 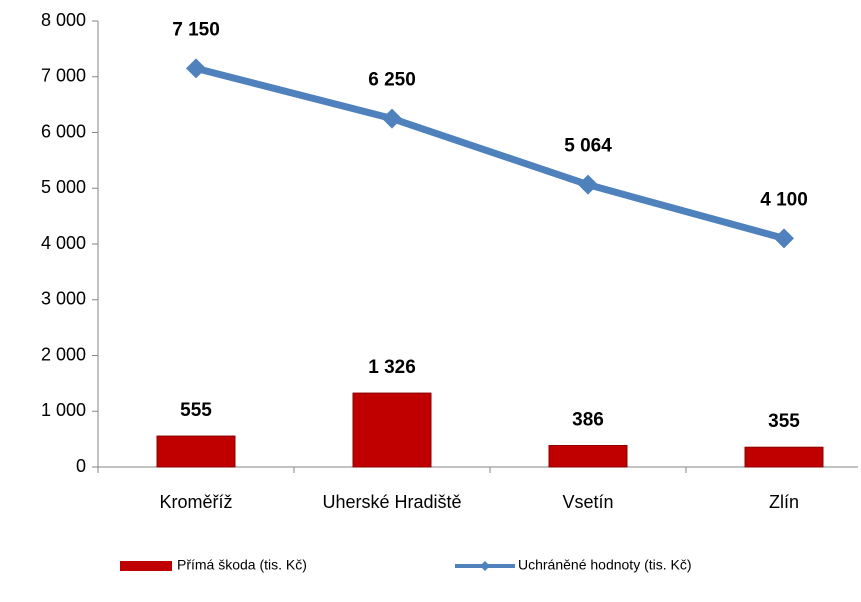 What do you see at coordinates (392, 367) in the screenshot?
I see `data-label: 1 326` at bounding box center [392, 367].